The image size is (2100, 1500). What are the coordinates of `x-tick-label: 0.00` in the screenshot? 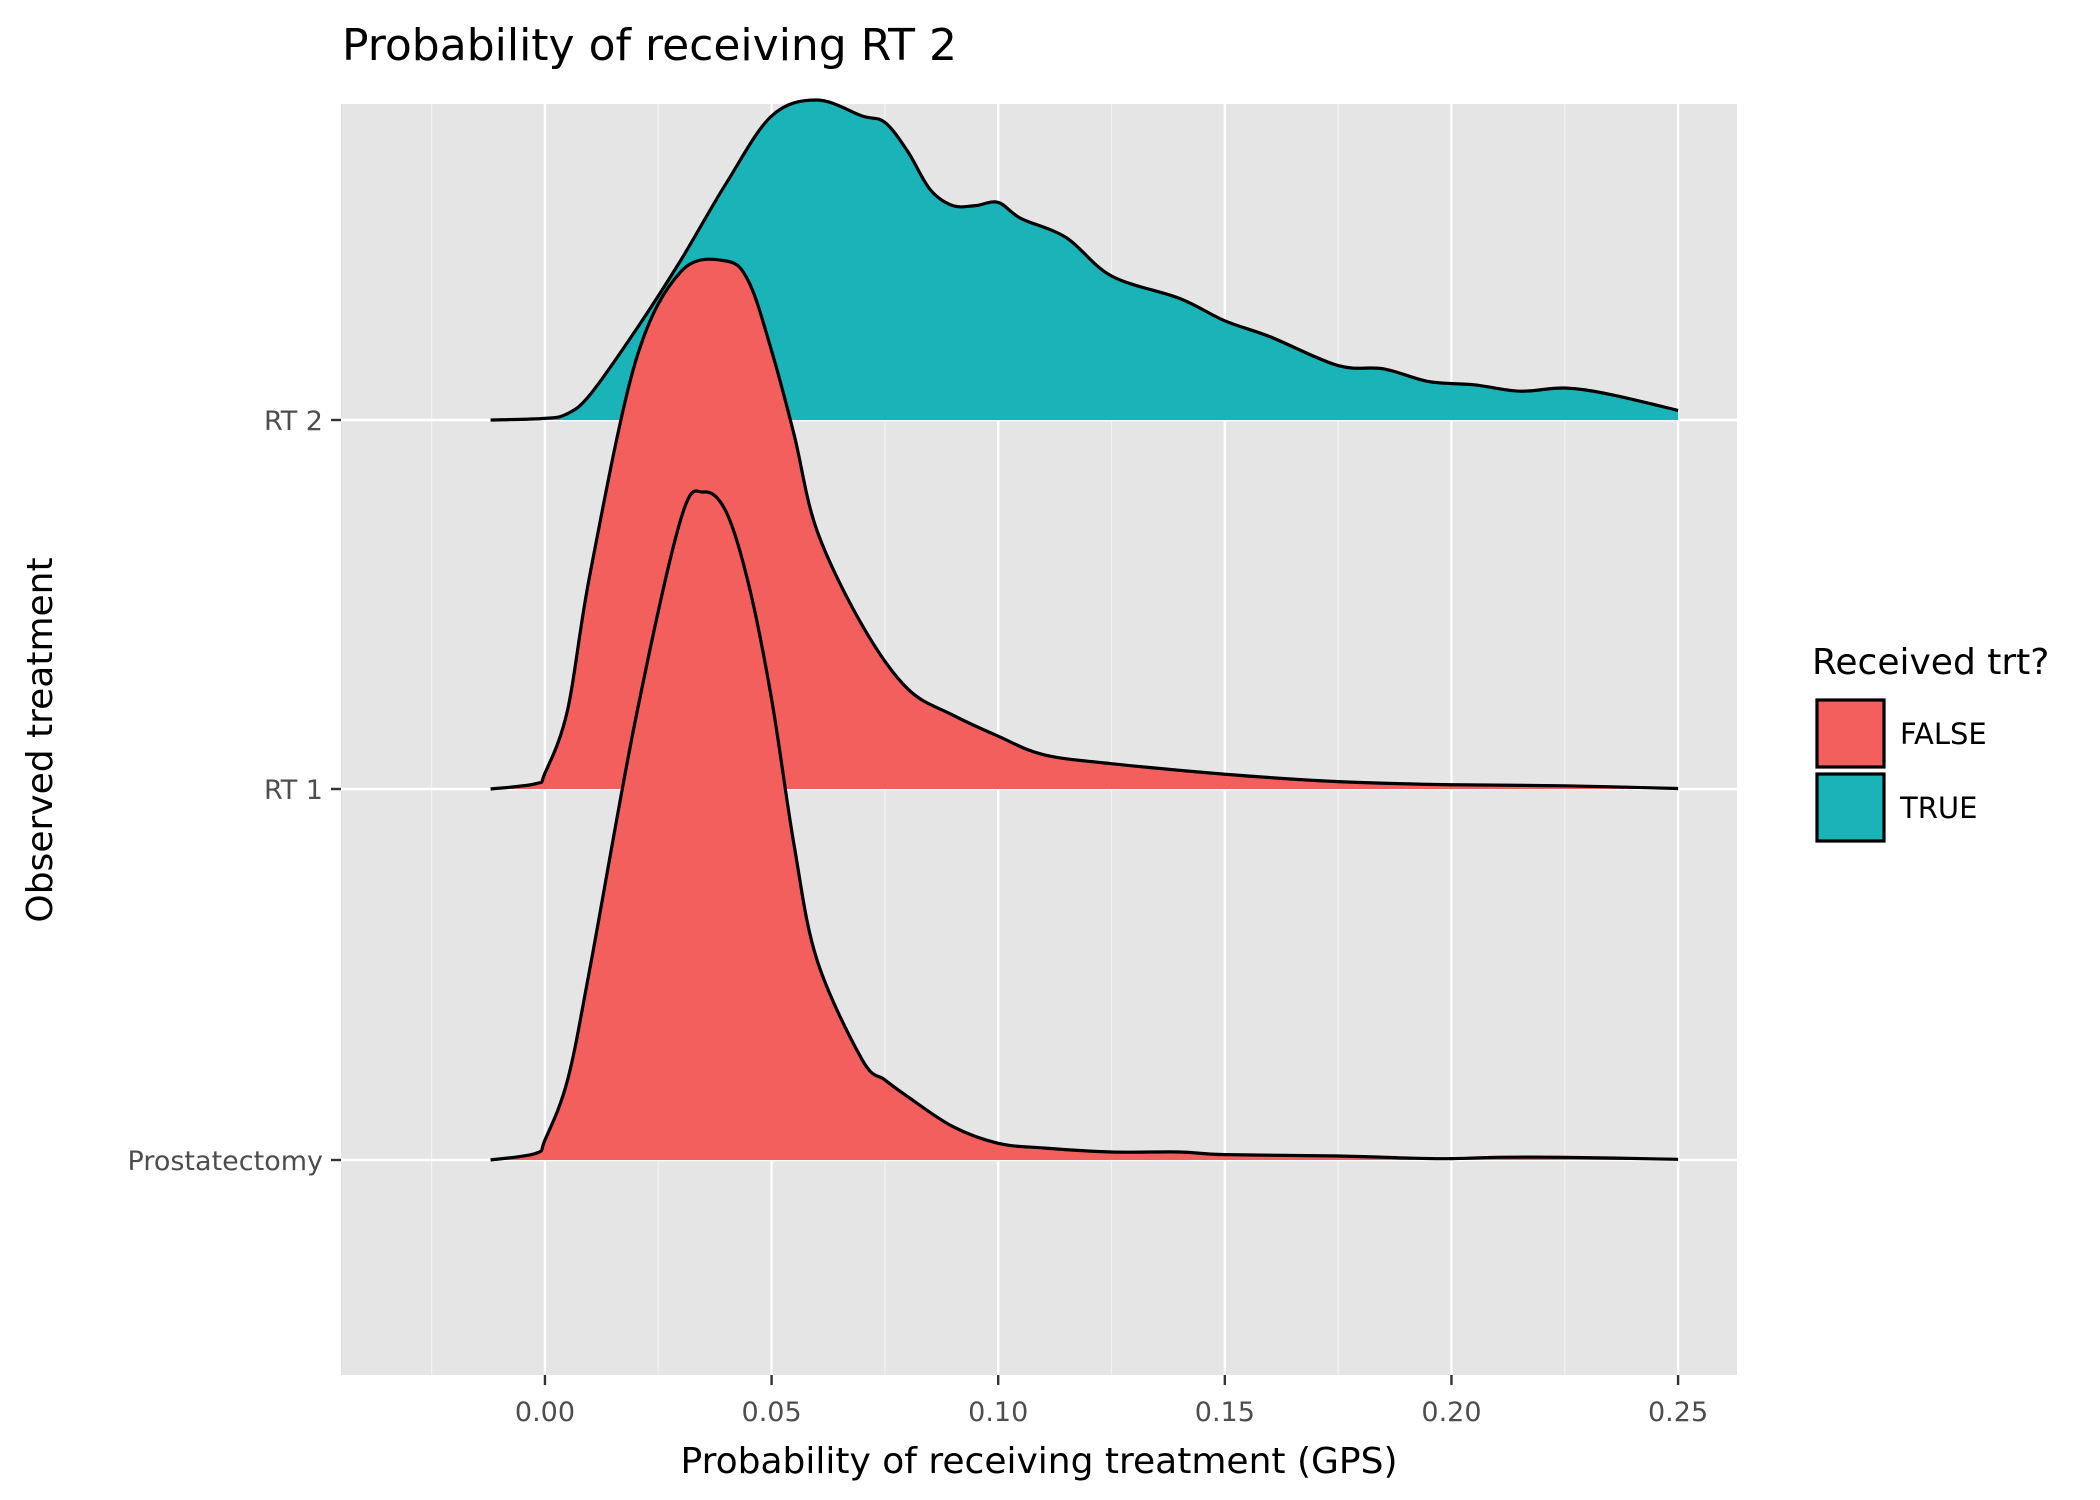 It's located at (545, 1412).